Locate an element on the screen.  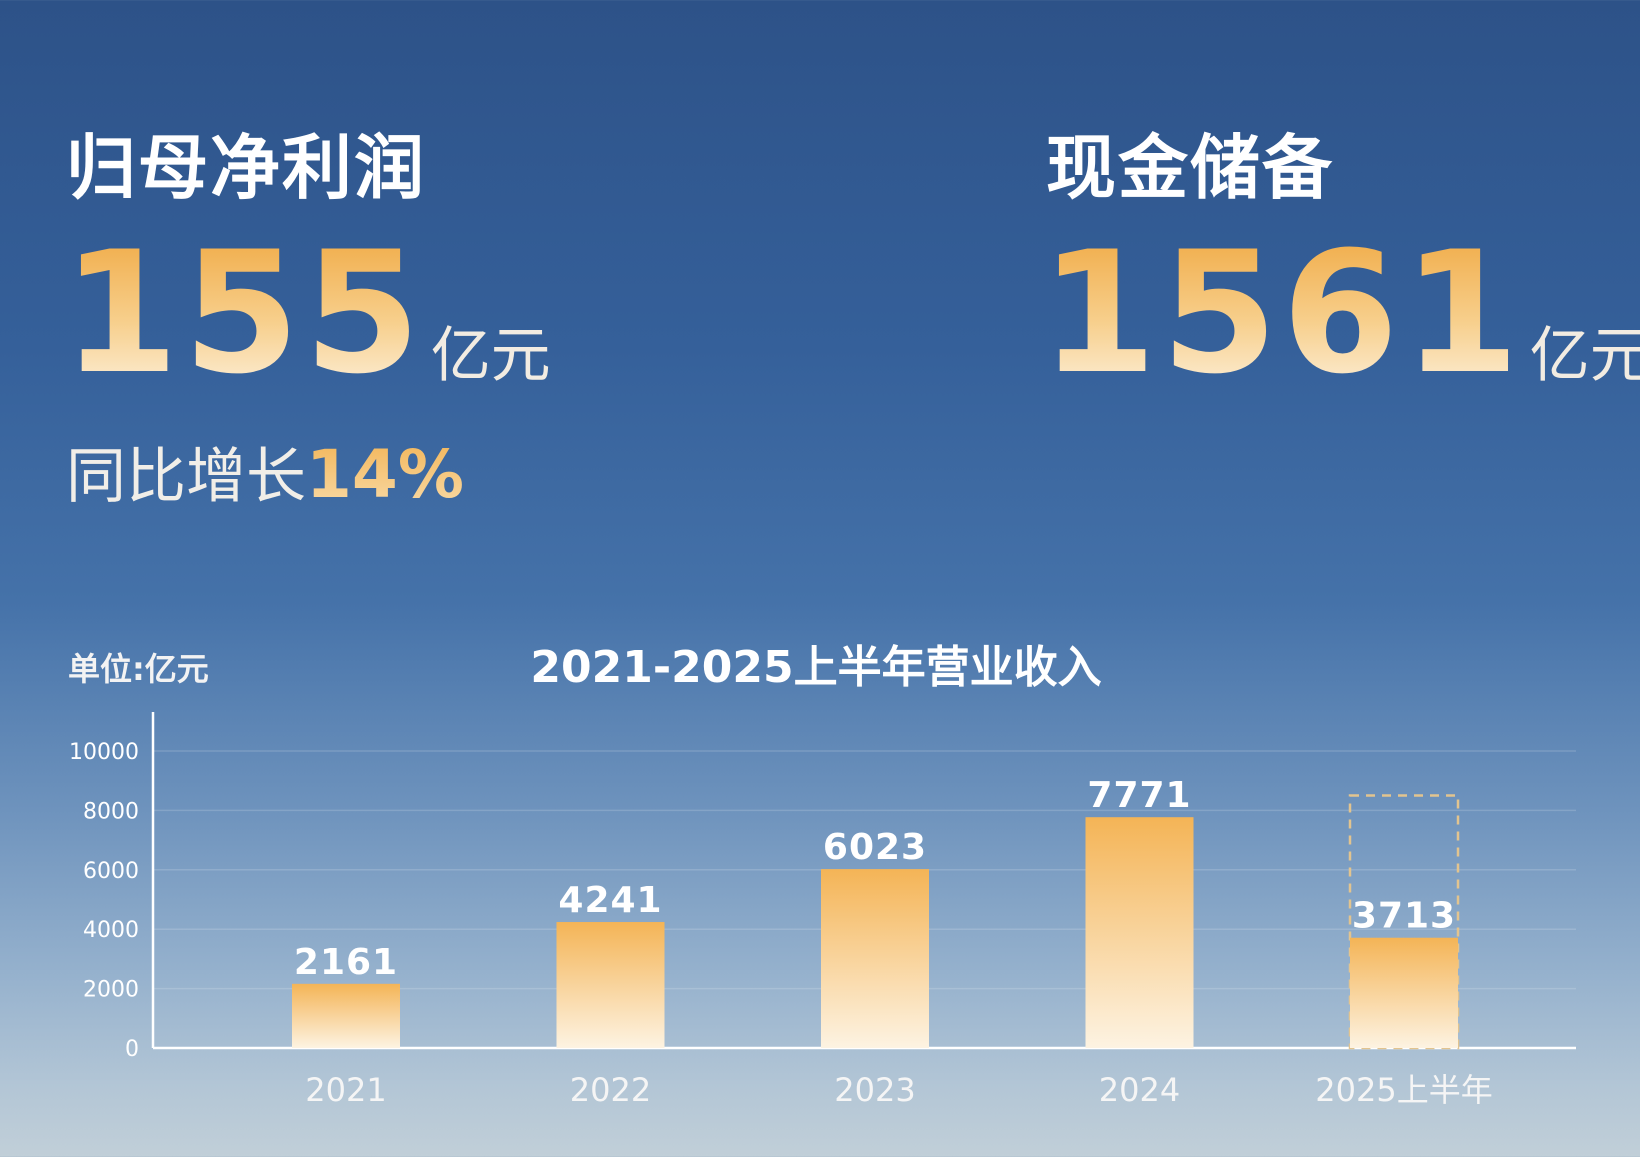
data-label: 6023 is located at coordinates (875, 847).